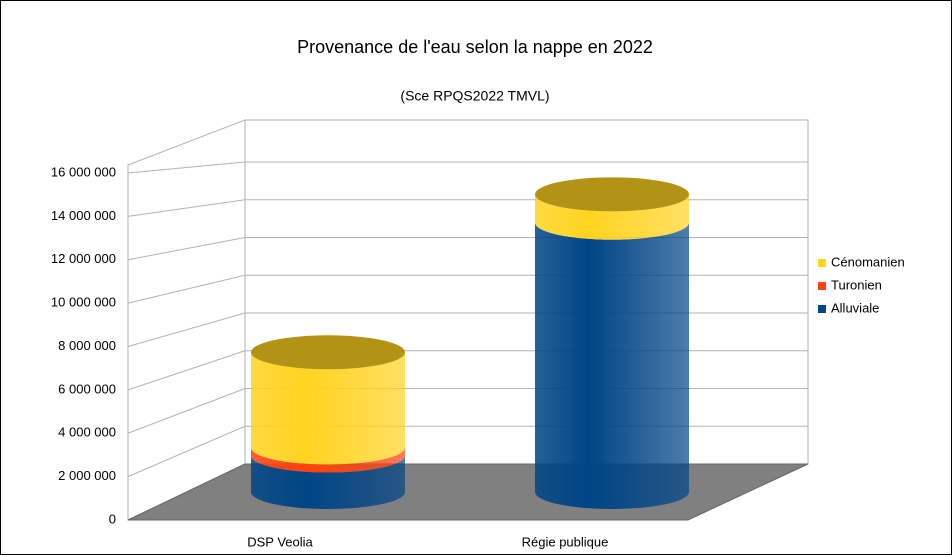 The height and width of the screenshot is (555, 952). Describe the element at coordinates (87, 475) in the screenshot. I see `y-tick-label: 2 000 000` at that location.